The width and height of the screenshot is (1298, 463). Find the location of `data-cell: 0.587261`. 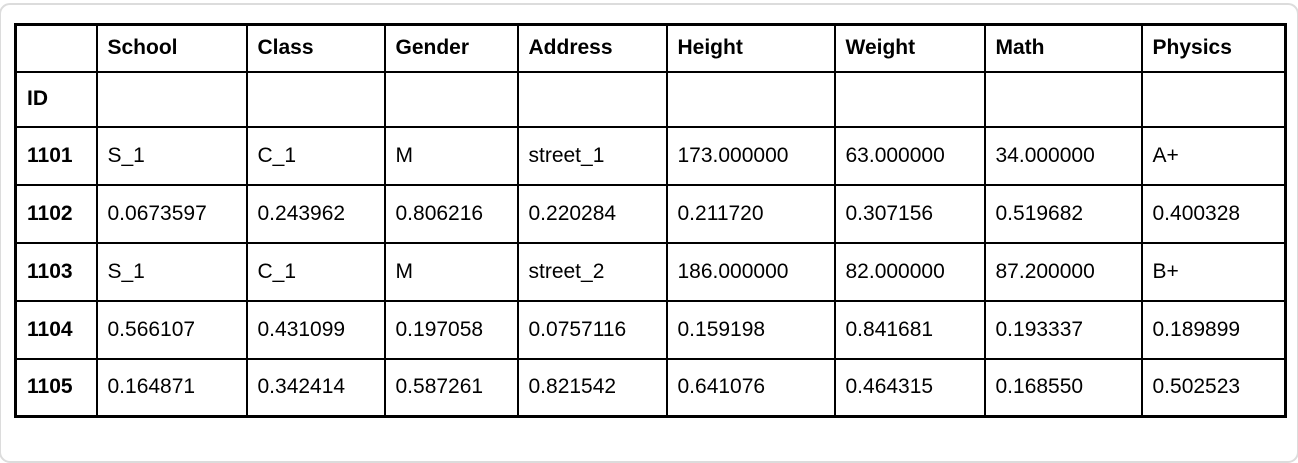

data-cell: 0.587261 is located at coordinates (451, 387).